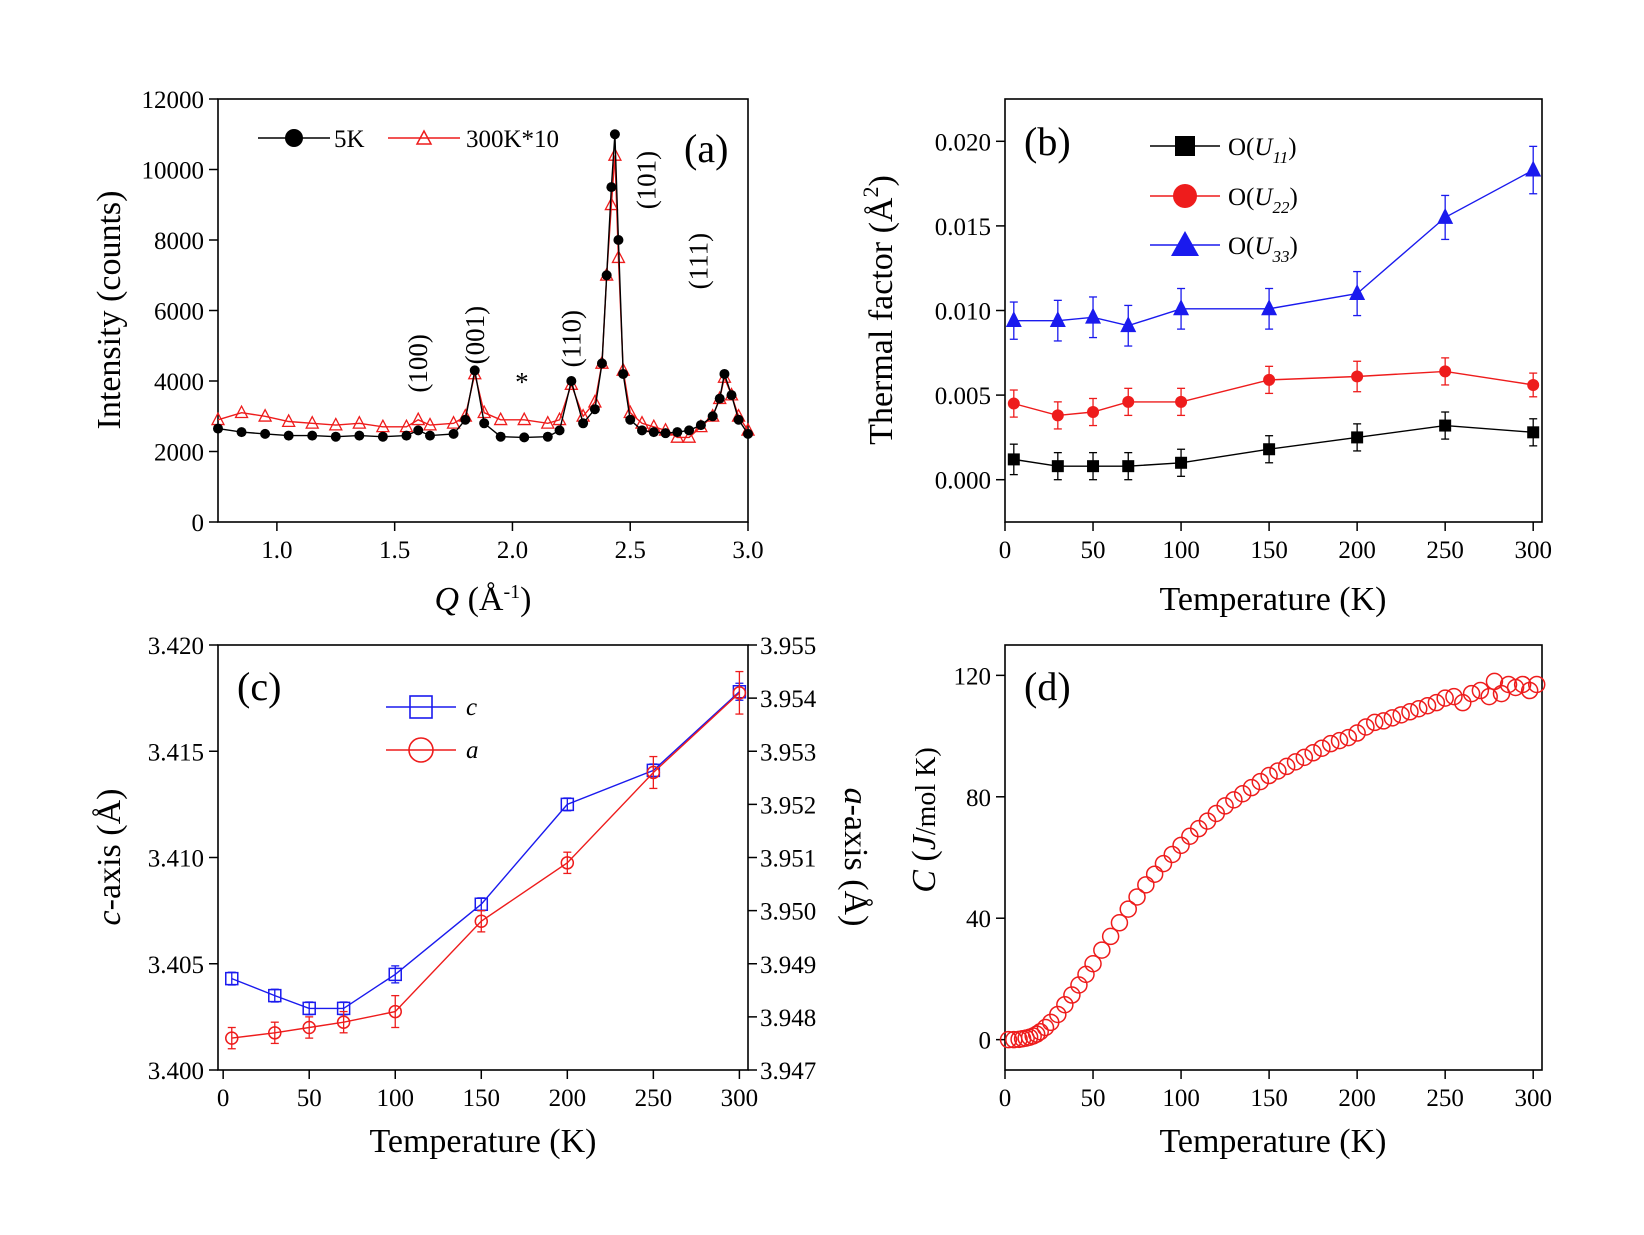 The image size is (1644, 1235). What do you see at coordinates (788, 752) in the screenshot?
I see `panel-c-ytick-right-label: 3.953` at bounding box center [788, 752].